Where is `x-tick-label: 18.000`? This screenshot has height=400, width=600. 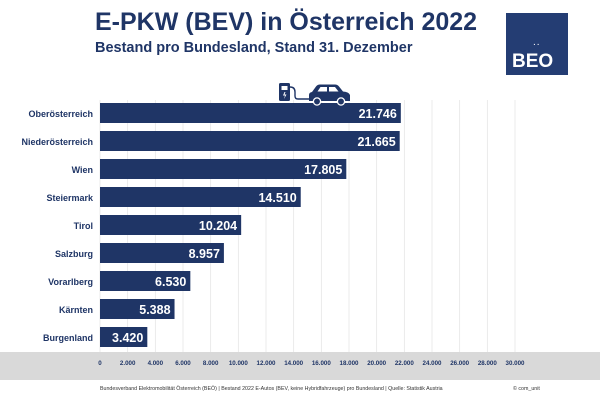 x-tick-label: 18.000 is located at coordinates (349, 363).